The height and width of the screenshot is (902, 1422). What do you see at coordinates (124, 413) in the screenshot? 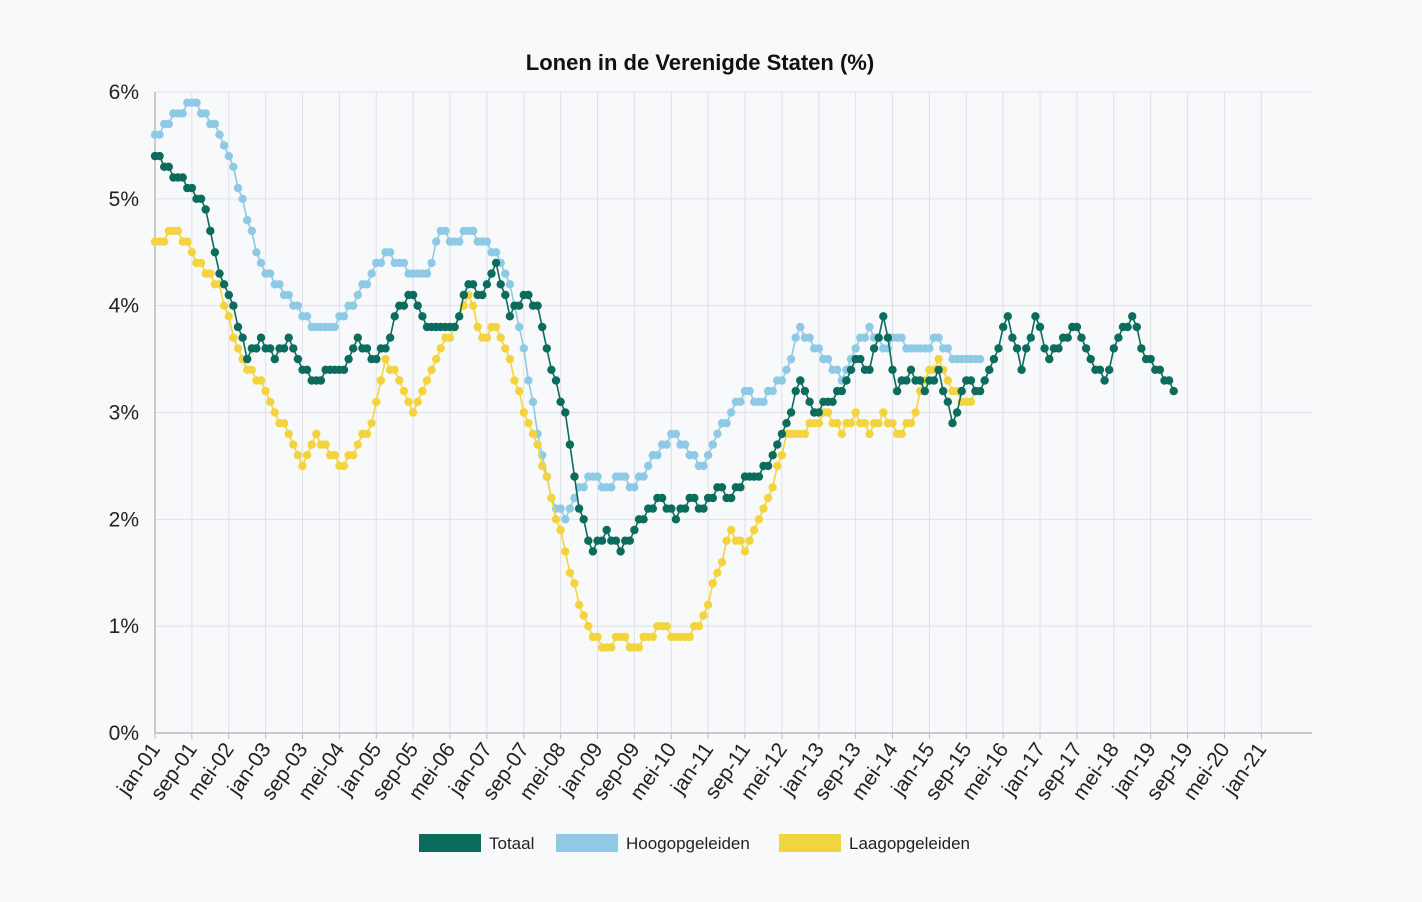
I see `y-tick-label: 3%` at bounding box center [124, 413].